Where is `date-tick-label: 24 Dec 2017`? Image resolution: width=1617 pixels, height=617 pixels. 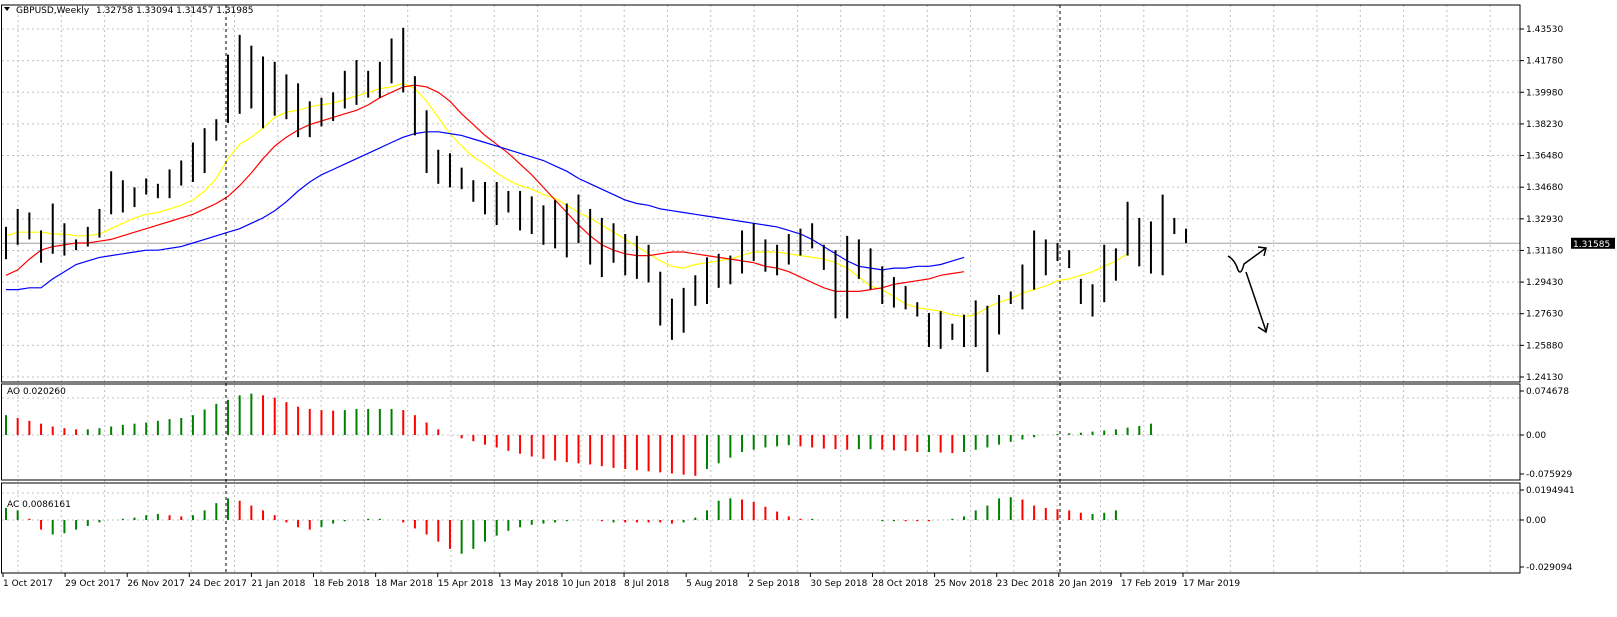
date-tick-label: 24 Dec 2017 is located at coordinates (218, 584).